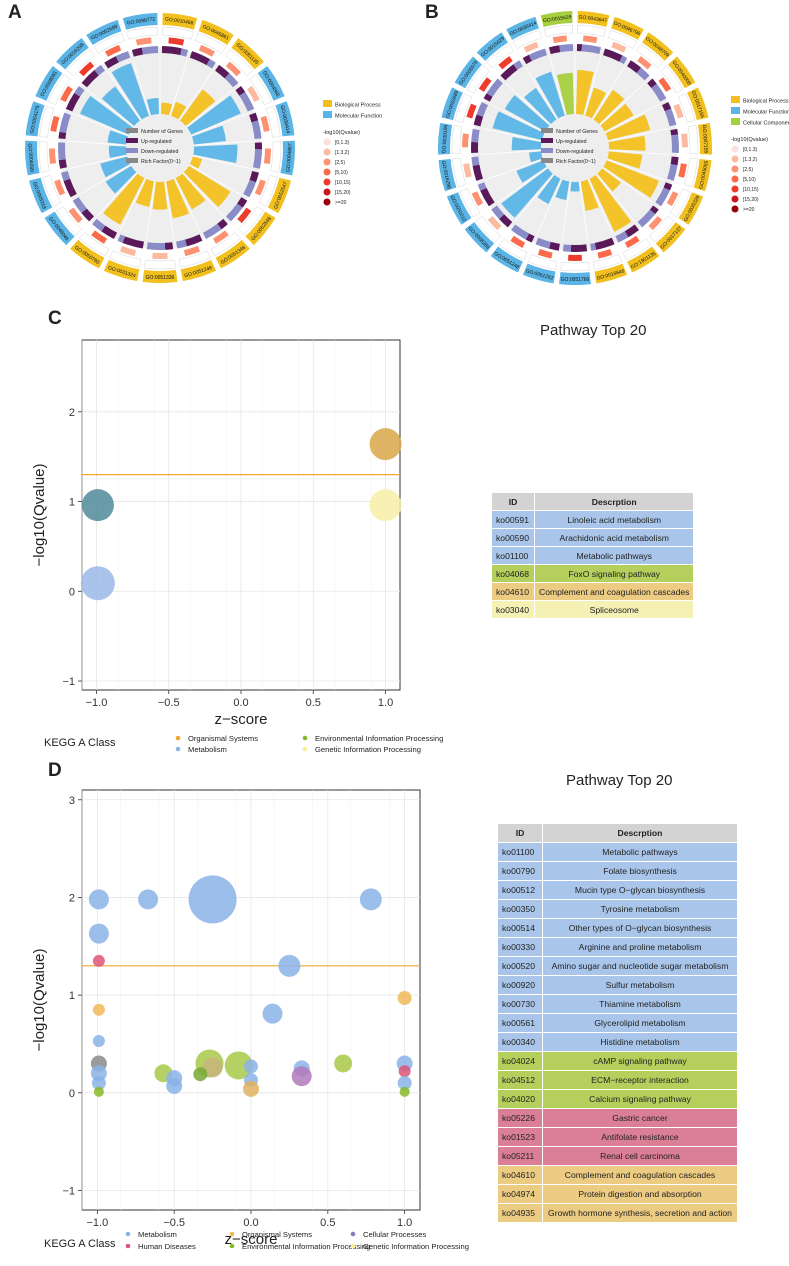 This screenshot has width=789, height=1266. Describe the element at coordinates (520, 966) in the screenshot. I see `pathway-id: ko00520` at that location.